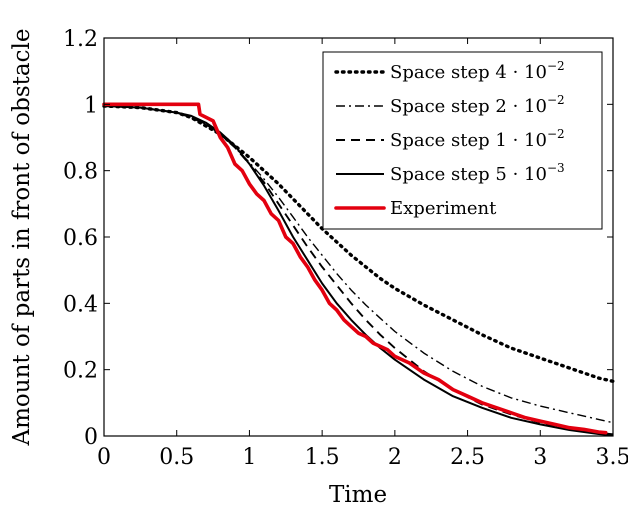 The height and width of the screenshot is (508, 628). What do you see at coordinates (249, 457) in the screenshot?
I see `x-tick-label: 1` at bounding box center [249, 457].